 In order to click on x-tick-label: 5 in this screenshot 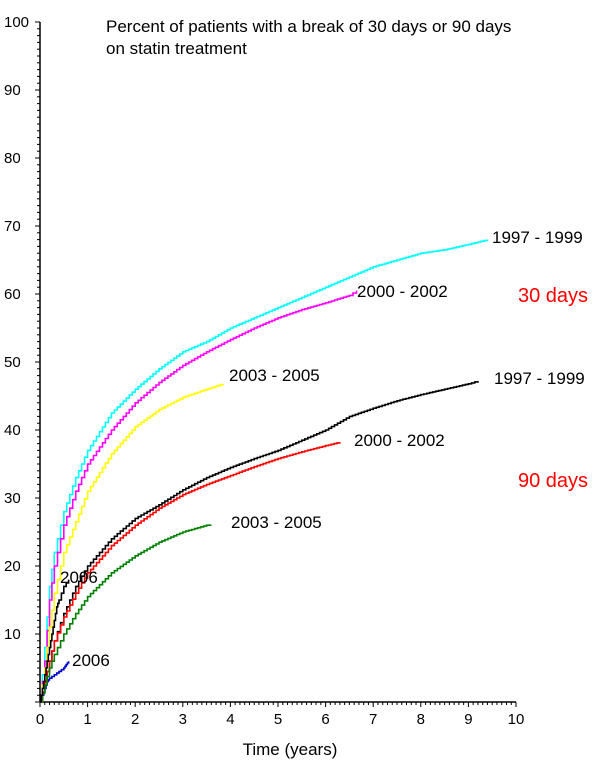, I will do `click(278, 719)`.